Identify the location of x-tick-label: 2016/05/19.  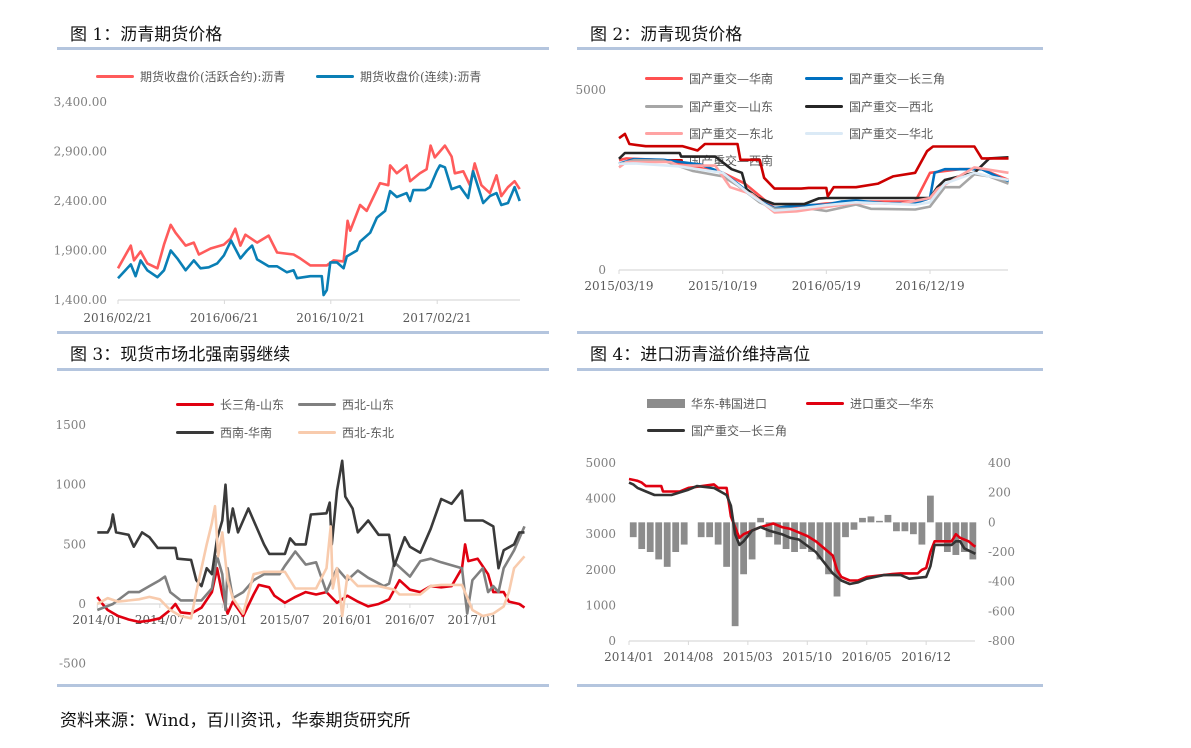
(826, 286).